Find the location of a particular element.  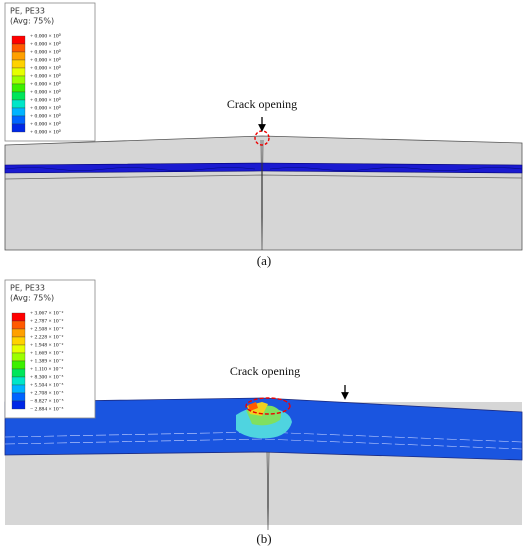

contour-red is located at coordinates (253, 406).